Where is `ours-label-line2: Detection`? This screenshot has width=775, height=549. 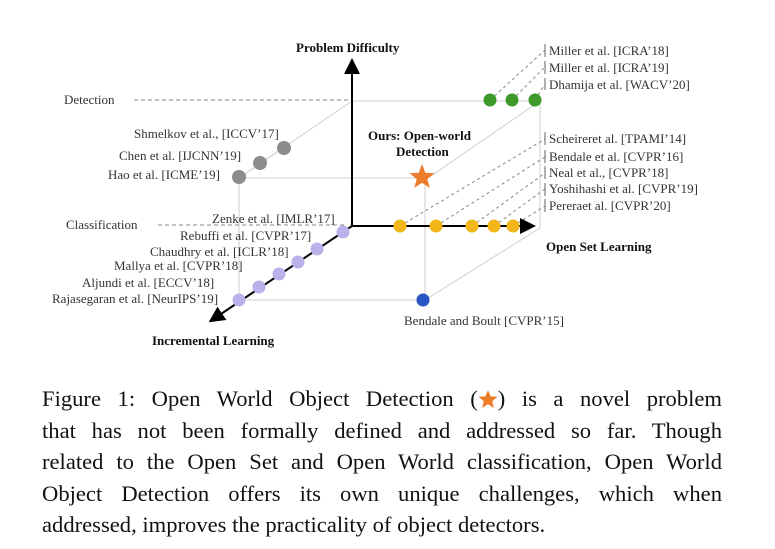 ours-label-line2: Detection is located at coordinates (422, 151).